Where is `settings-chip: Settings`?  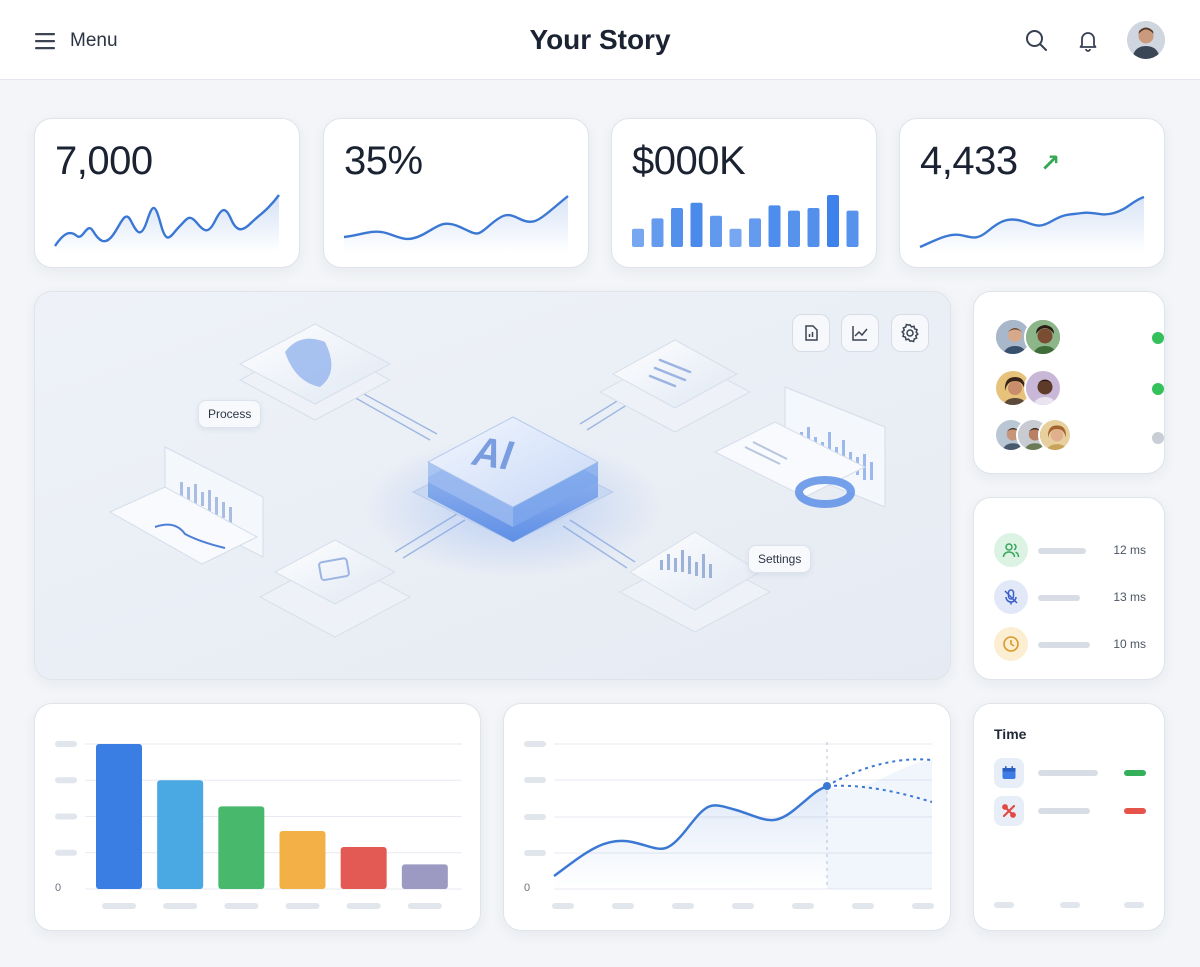 settings-chip: Settings is located at coordinates (780, 559).